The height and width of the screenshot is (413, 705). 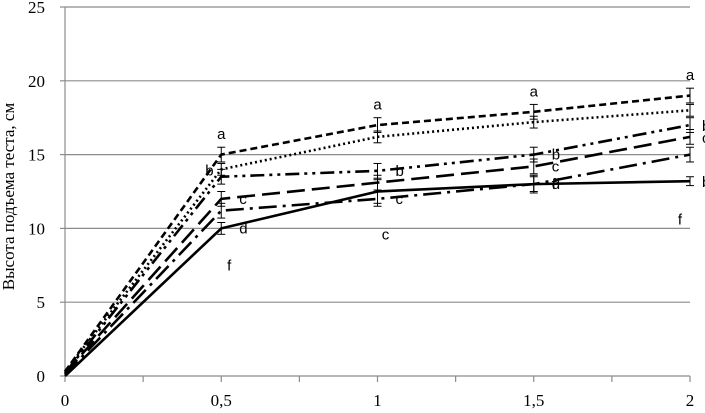 I want to click on x-tick-label: 0, so click(x=65, y=400).